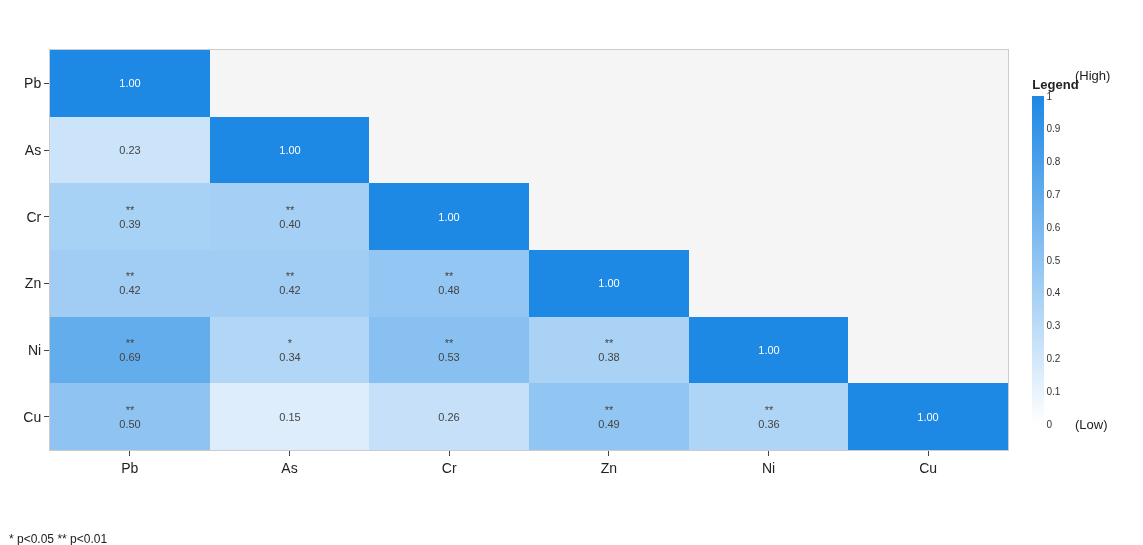 This screenshot has width=1143, height=545. I want to click on data-label: 0.26, so click(449, 416).